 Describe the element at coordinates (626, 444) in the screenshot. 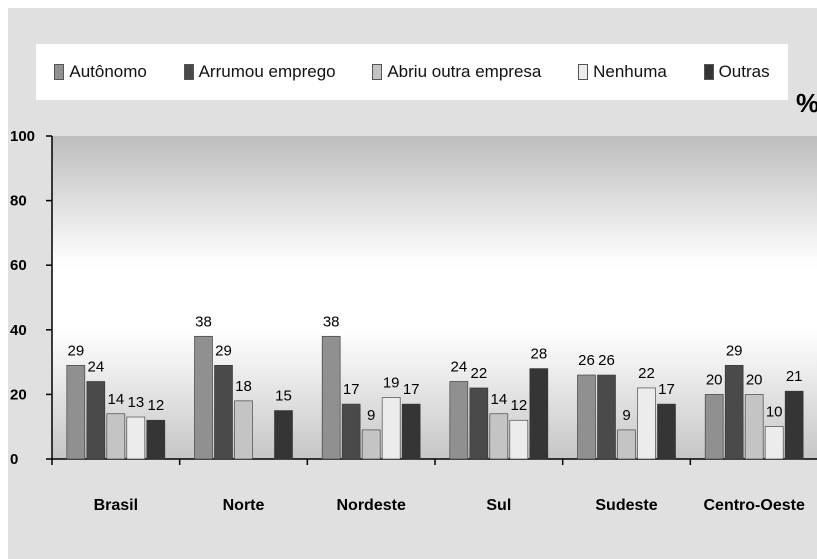

I see `bar-sudeste-abriu-outra-empresa` at that location.